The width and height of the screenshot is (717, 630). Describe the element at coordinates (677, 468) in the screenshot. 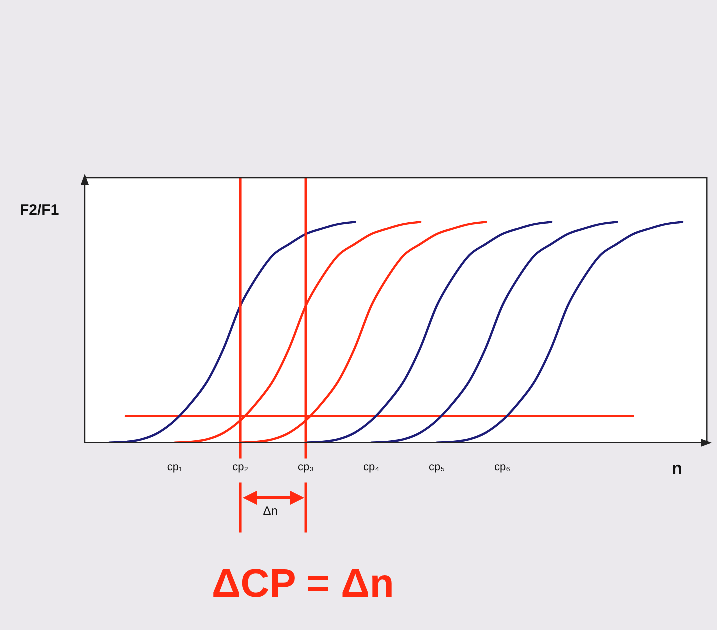

I see `x-axis-title: n` at that location.